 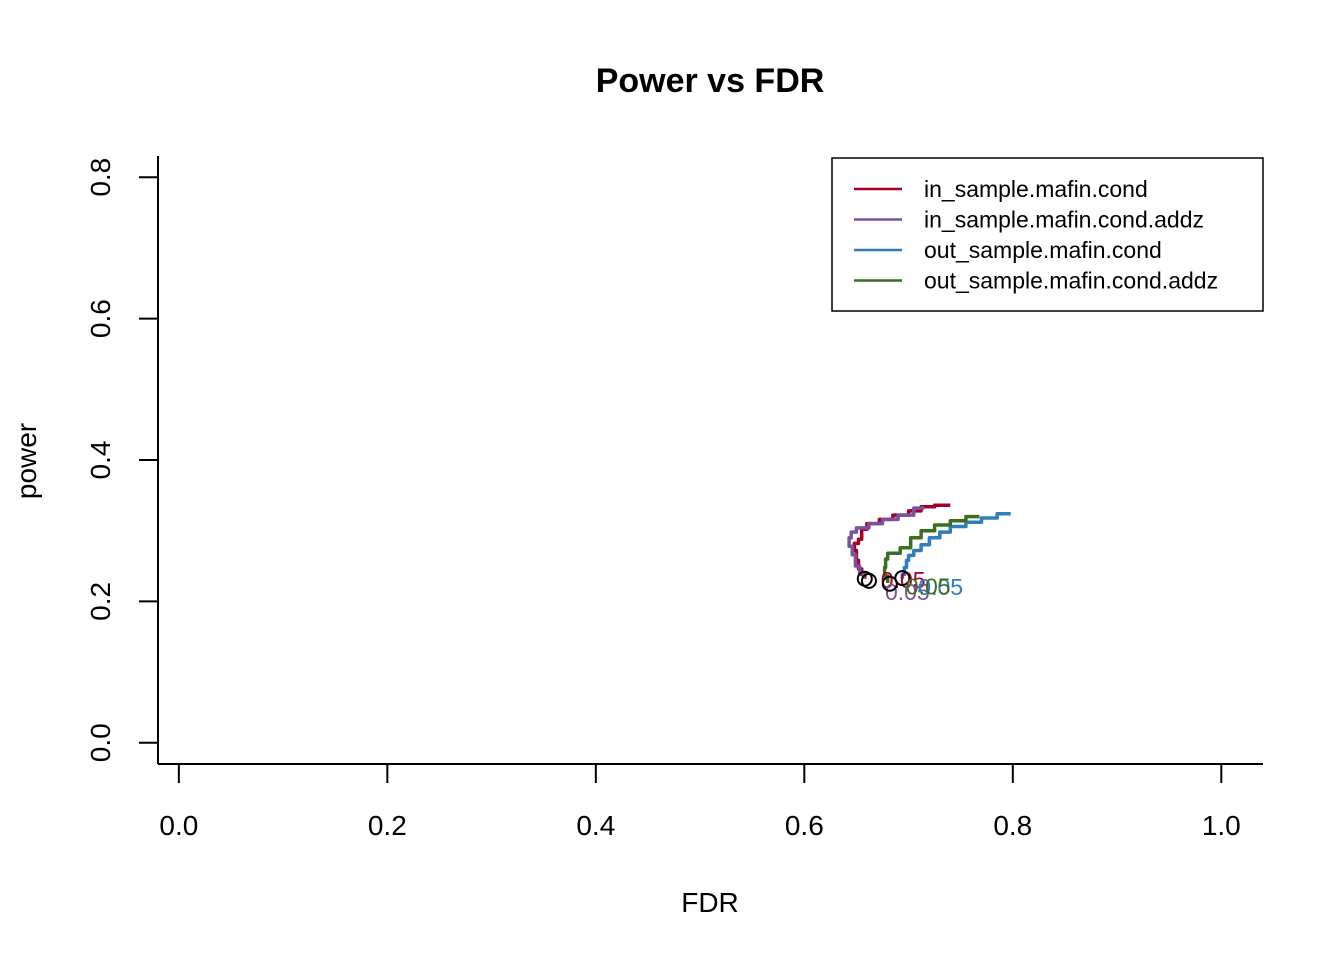 What do you see at coordinates (928, 587) in the screenshot?
I see `series-point-label-4: 0.05` at bounding box center [928, 587].